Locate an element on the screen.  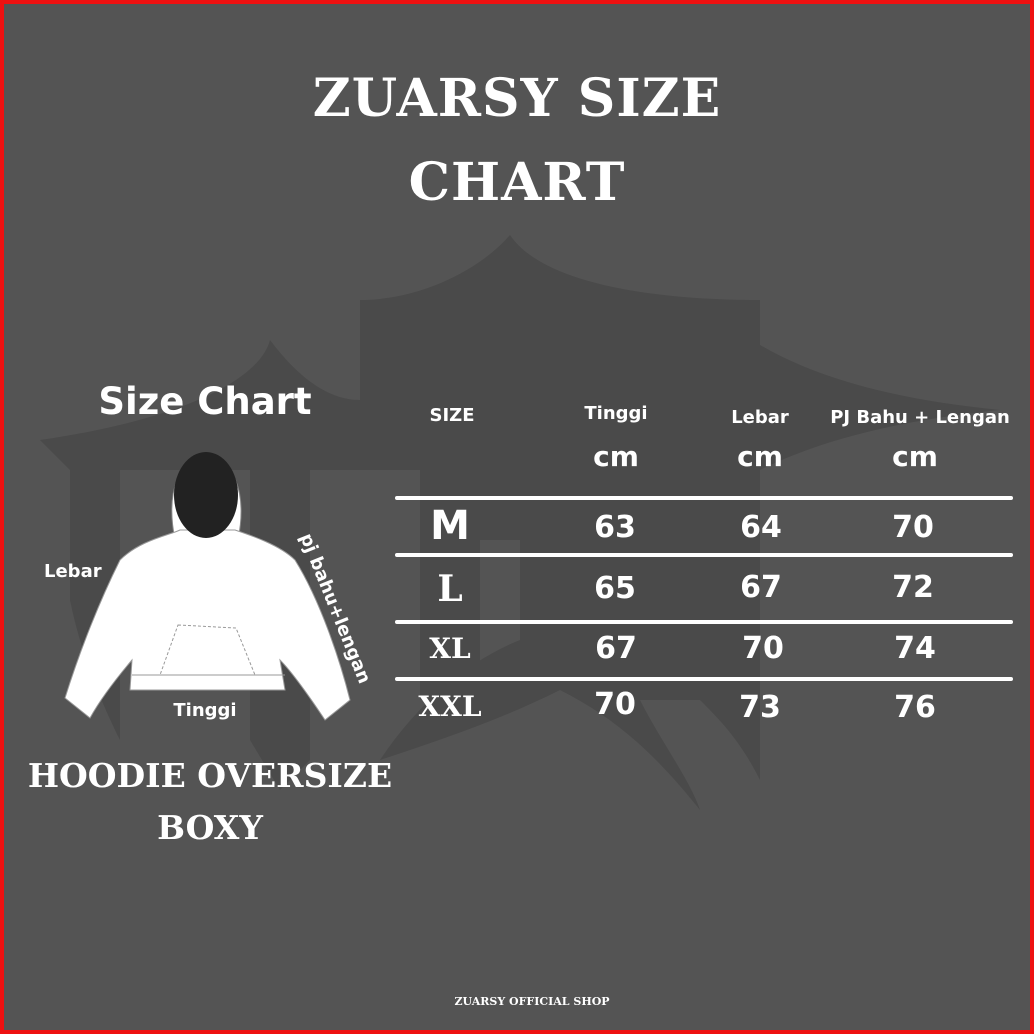
size-xl: XL is located at coordinates (450, 648).